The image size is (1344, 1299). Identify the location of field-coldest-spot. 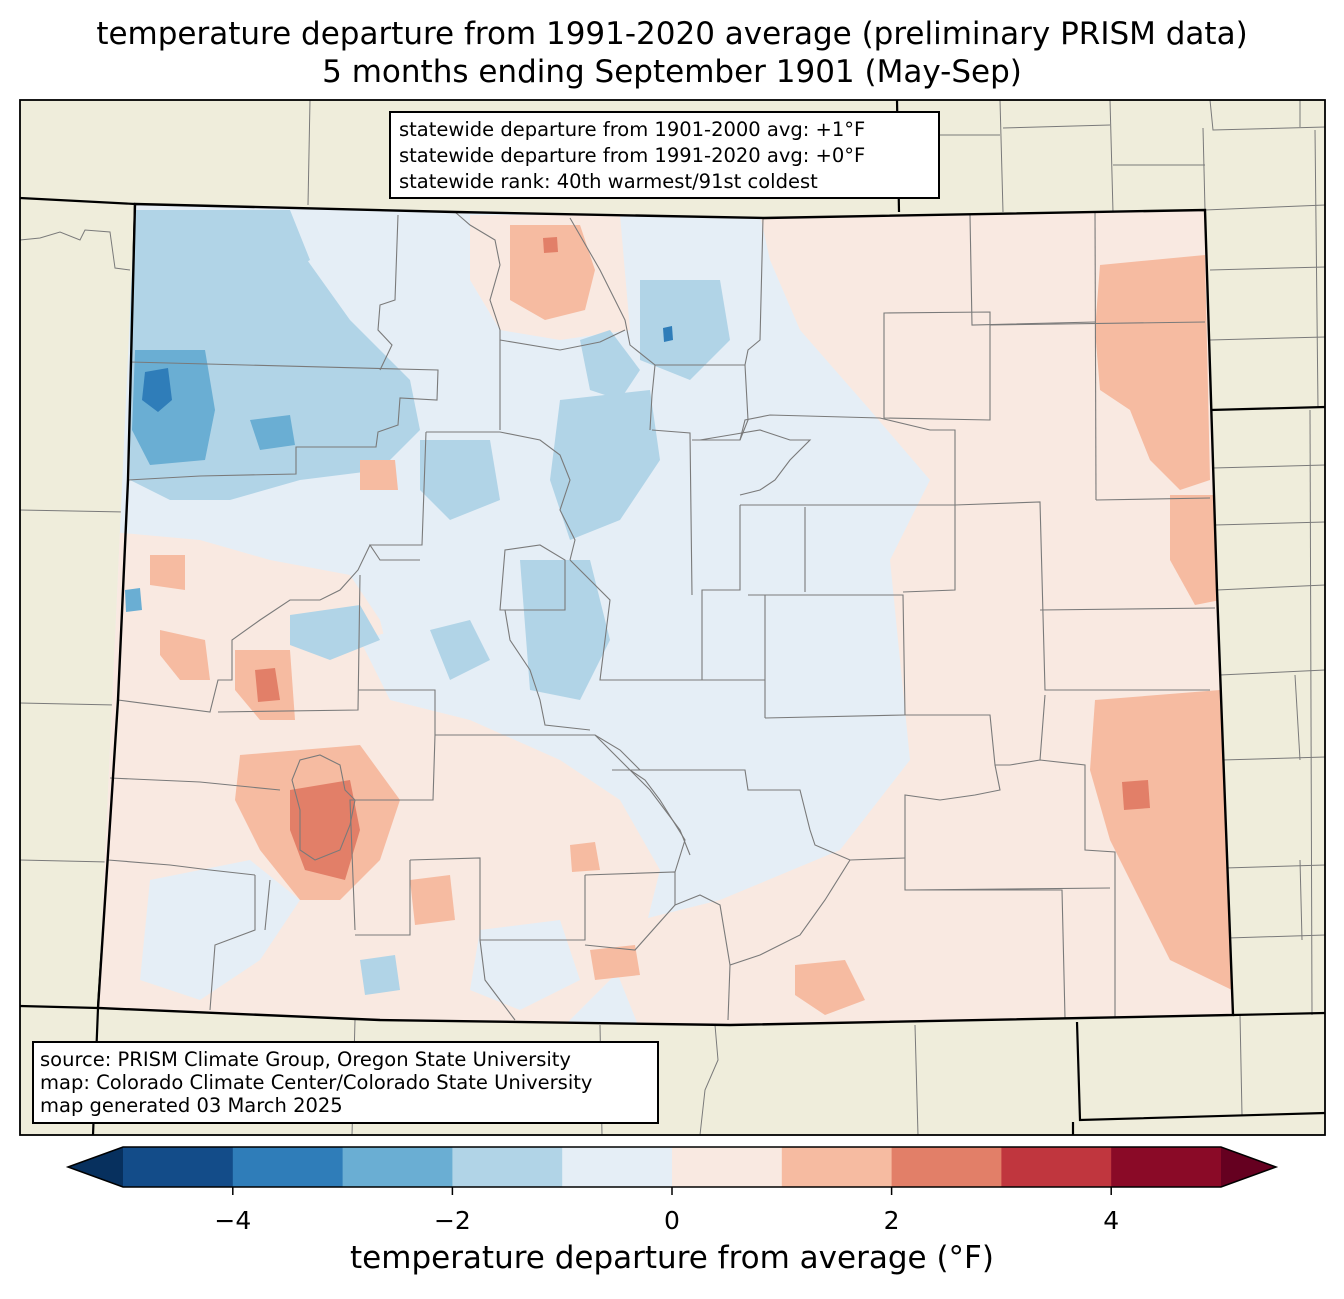
(157, 390).